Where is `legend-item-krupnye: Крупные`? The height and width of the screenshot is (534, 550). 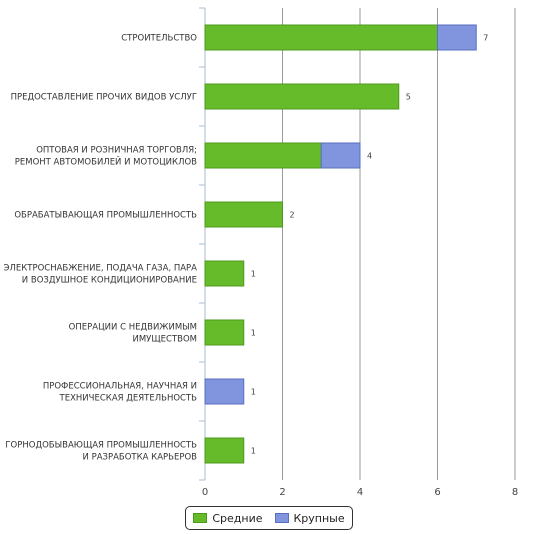
legend-item-krupnye: Крупные is located at coordinates (309, 518).